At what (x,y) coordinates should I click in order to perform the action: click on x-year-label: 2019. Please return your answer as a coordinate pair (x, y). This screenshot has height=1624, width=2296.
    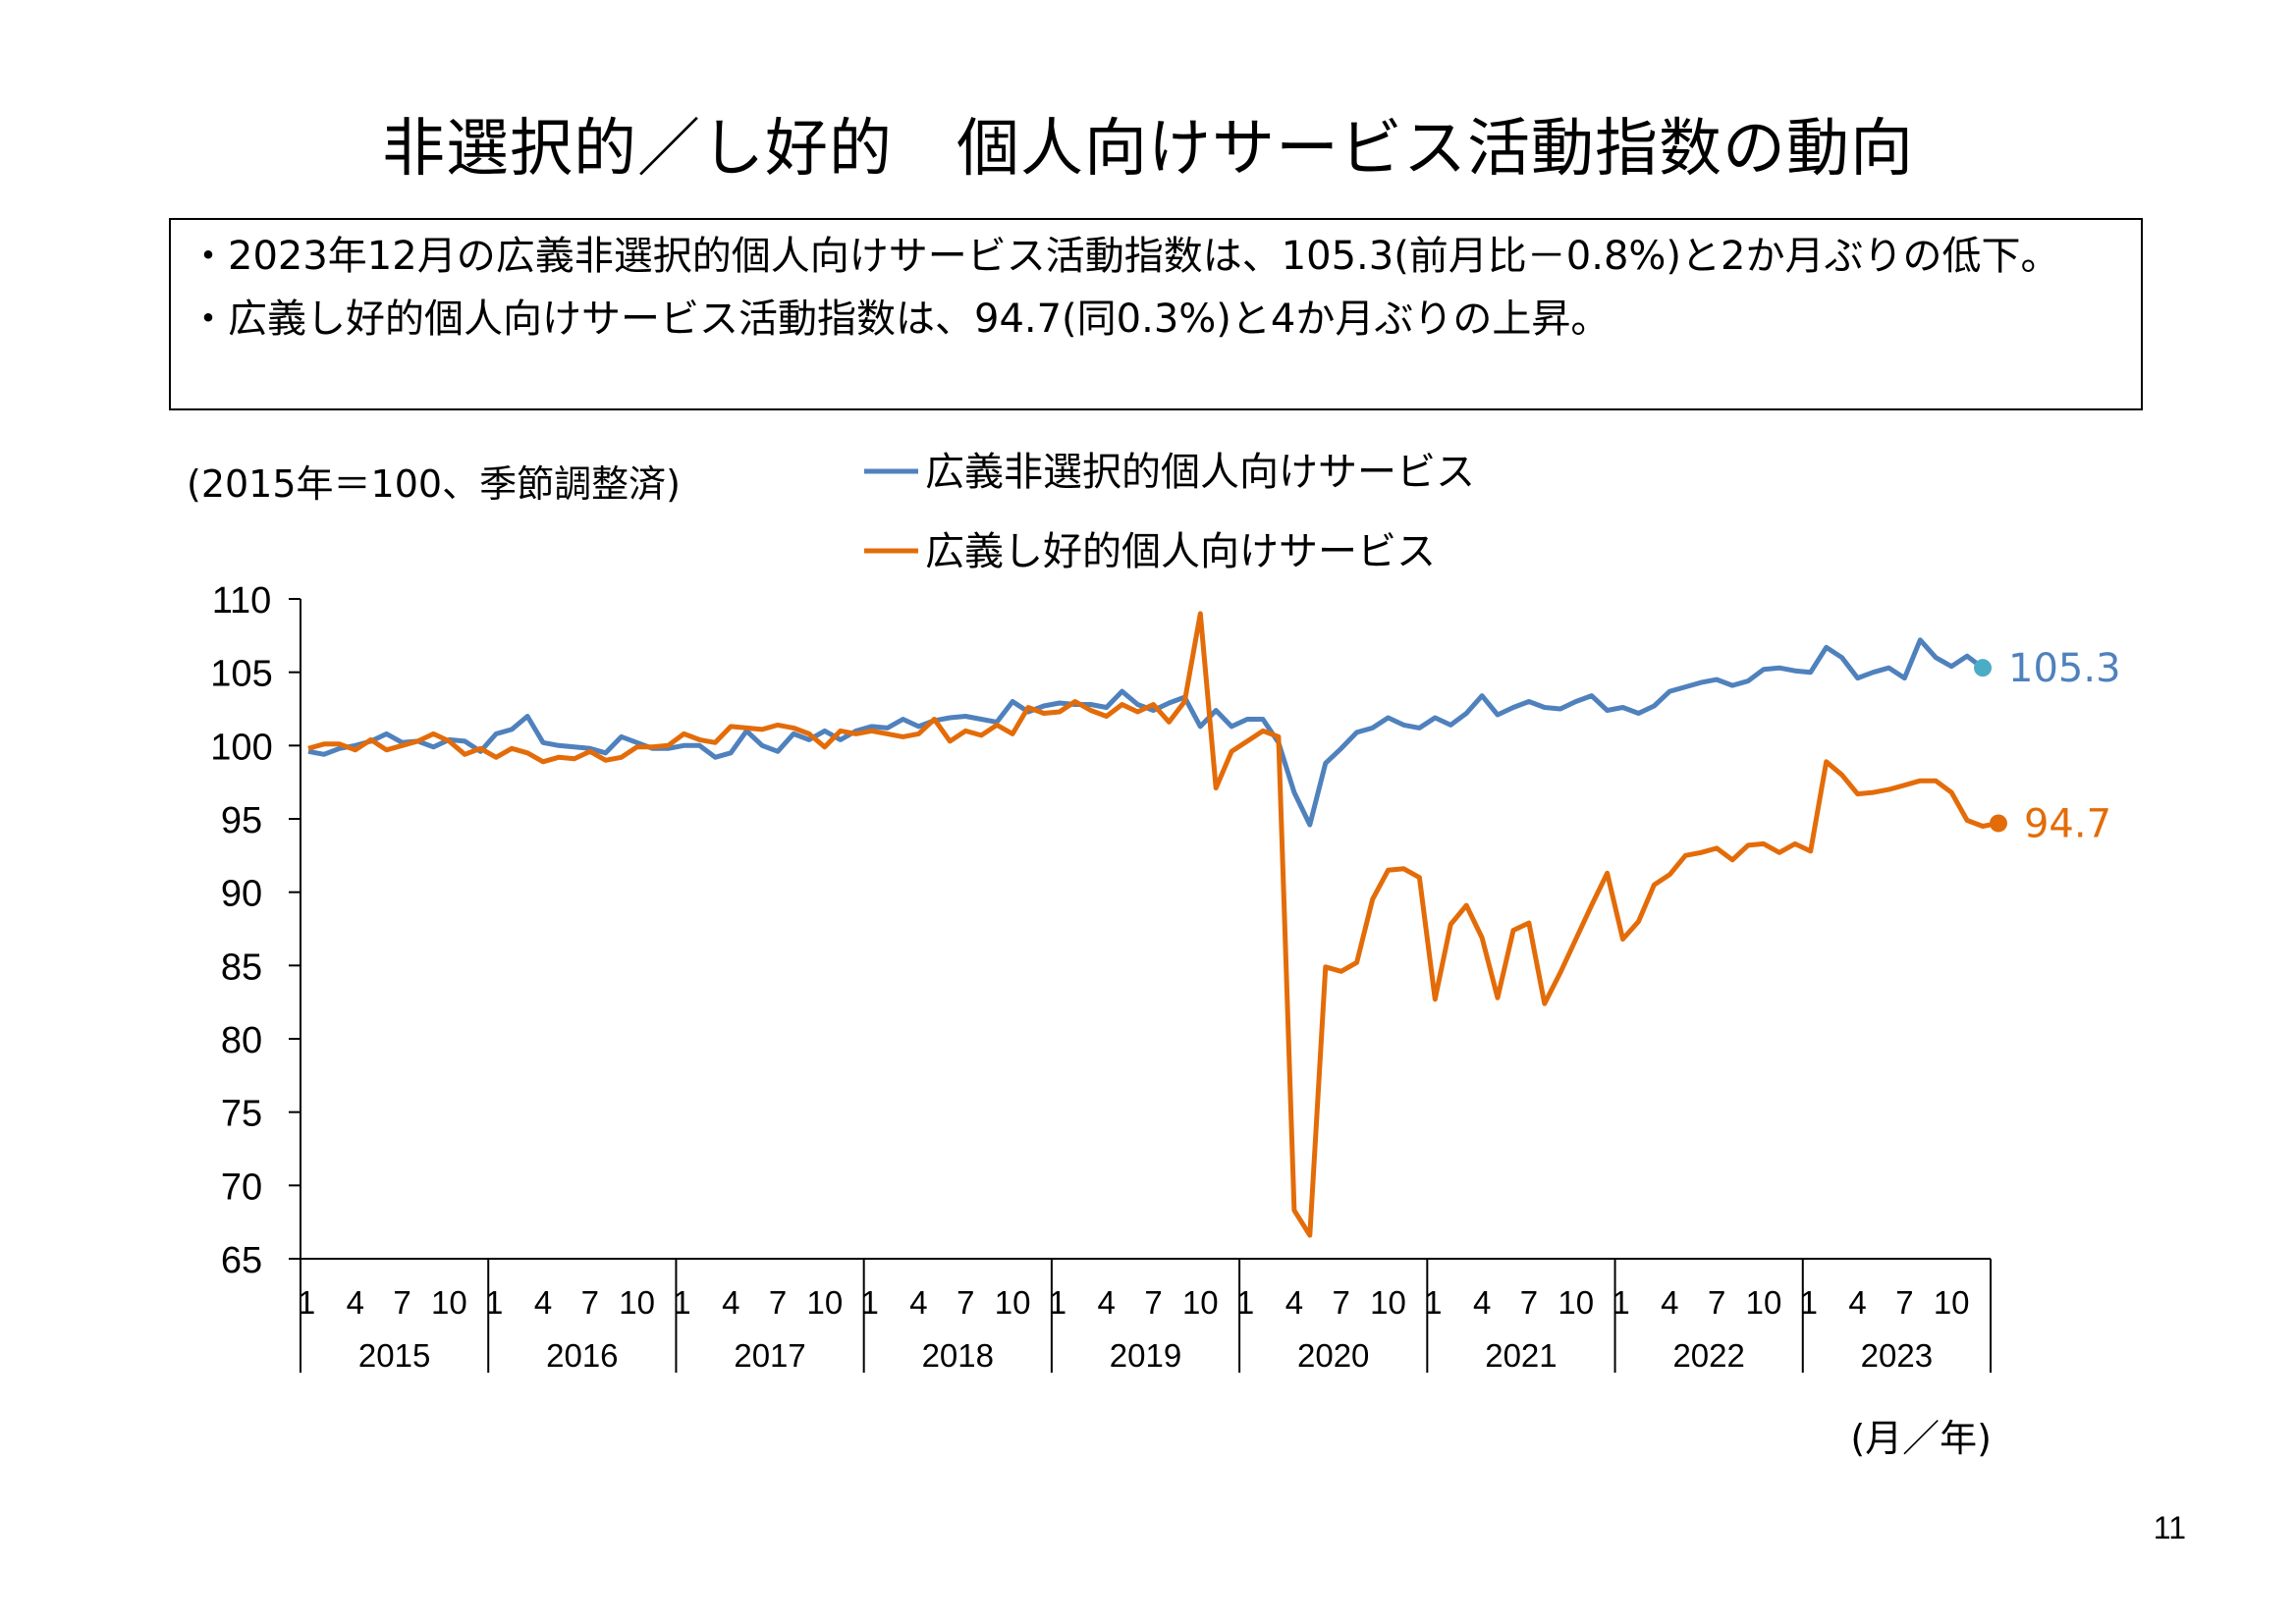
    Looking at the image, I should click on (1145, 1355).